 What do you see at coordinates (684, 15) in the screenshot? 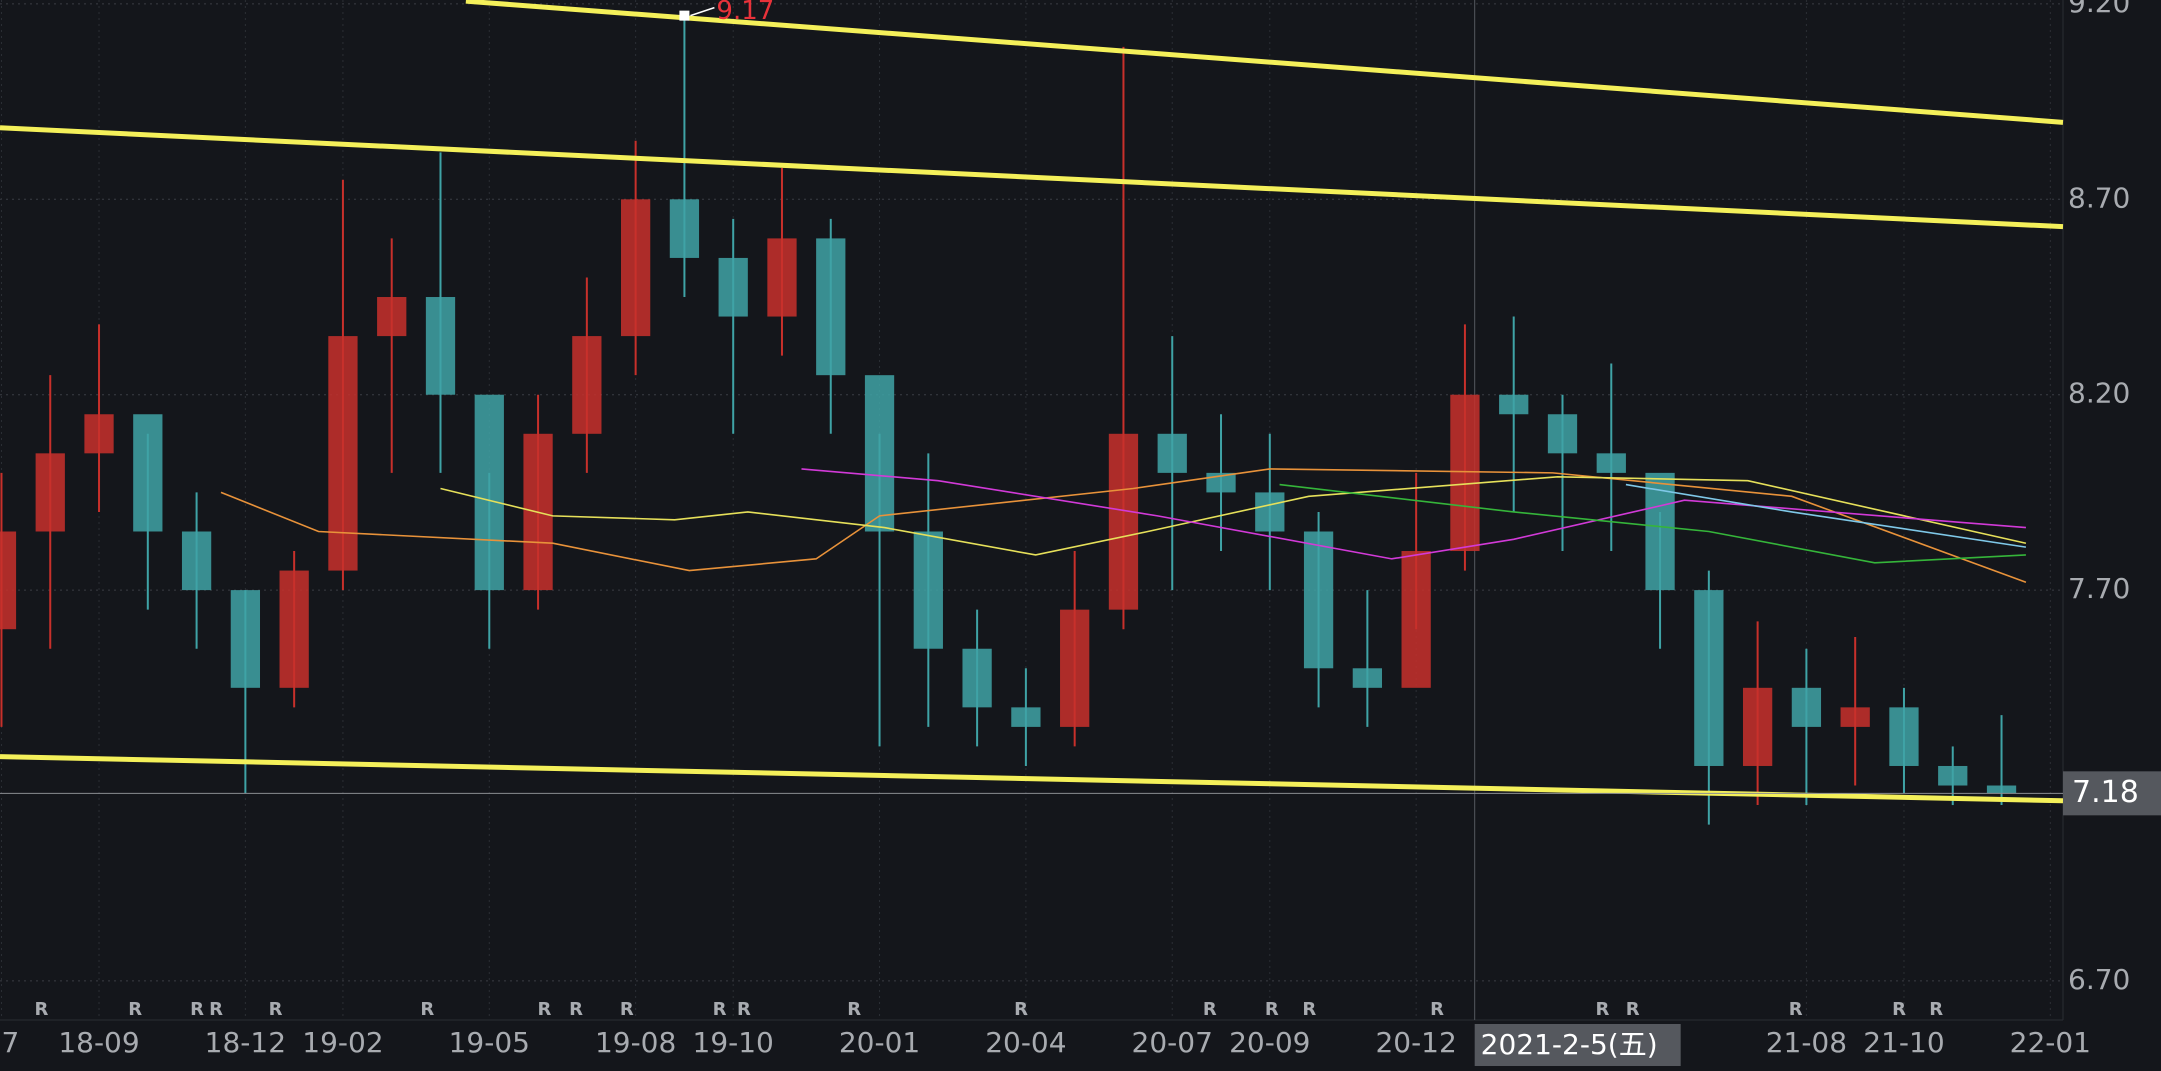
I see `high-marker` at bounding box center [684, 15].